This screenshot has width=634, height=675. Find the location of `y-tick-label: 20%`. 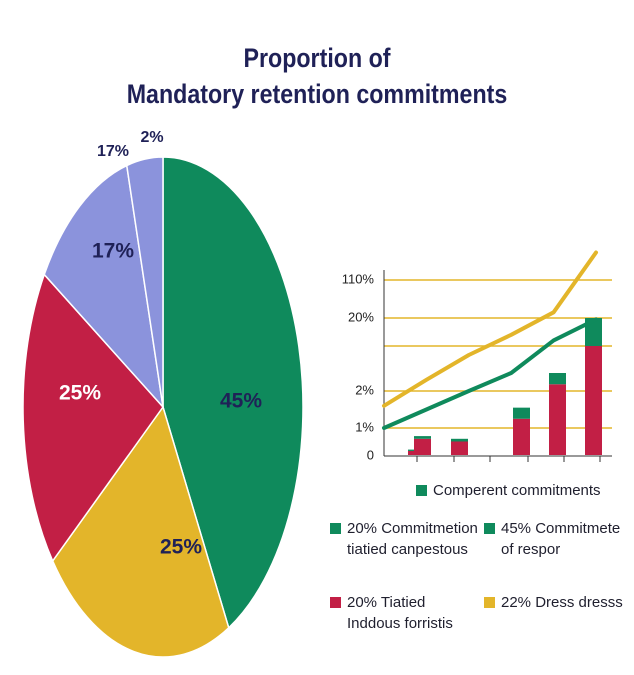

y-tick-label: 20% is located at coordinates (361, 316).